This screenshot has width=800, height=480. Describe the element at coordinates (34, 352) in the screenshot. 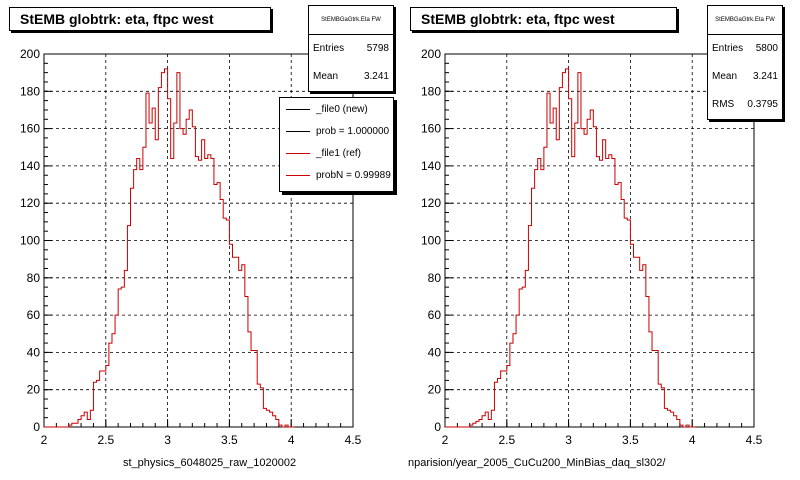

I see `left-ytick-label-2: 40` at that location.